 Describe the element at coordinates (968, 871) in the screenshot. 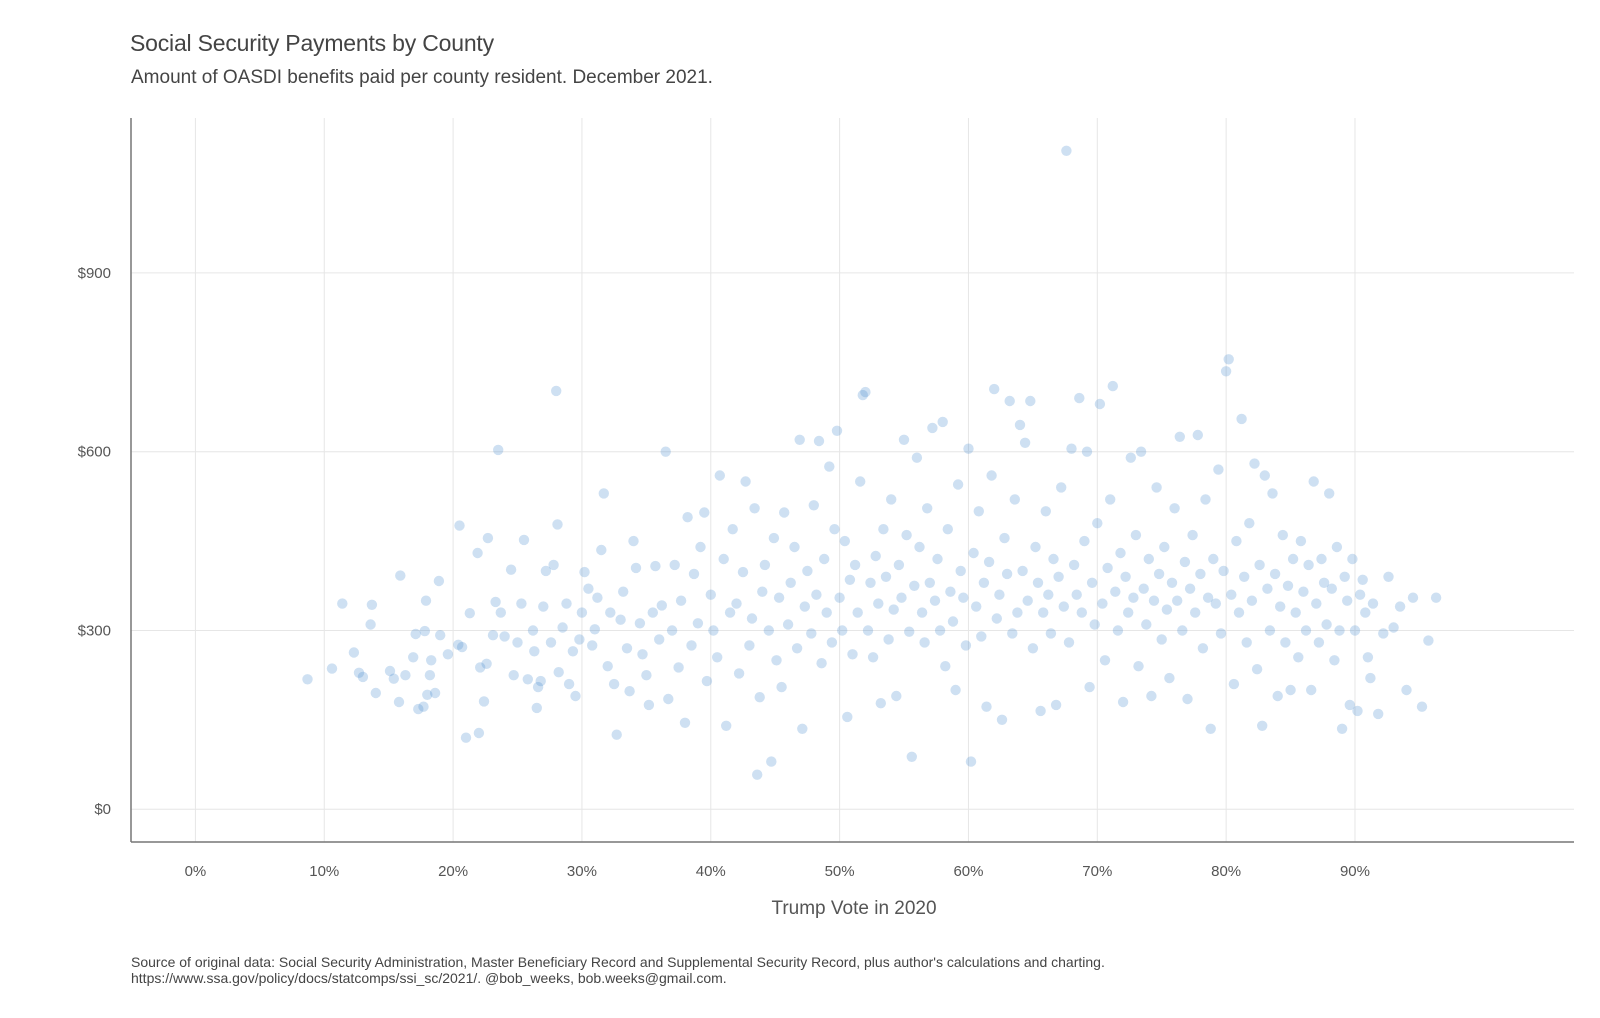

I see `x-tick-label-6: 60%` at that location.